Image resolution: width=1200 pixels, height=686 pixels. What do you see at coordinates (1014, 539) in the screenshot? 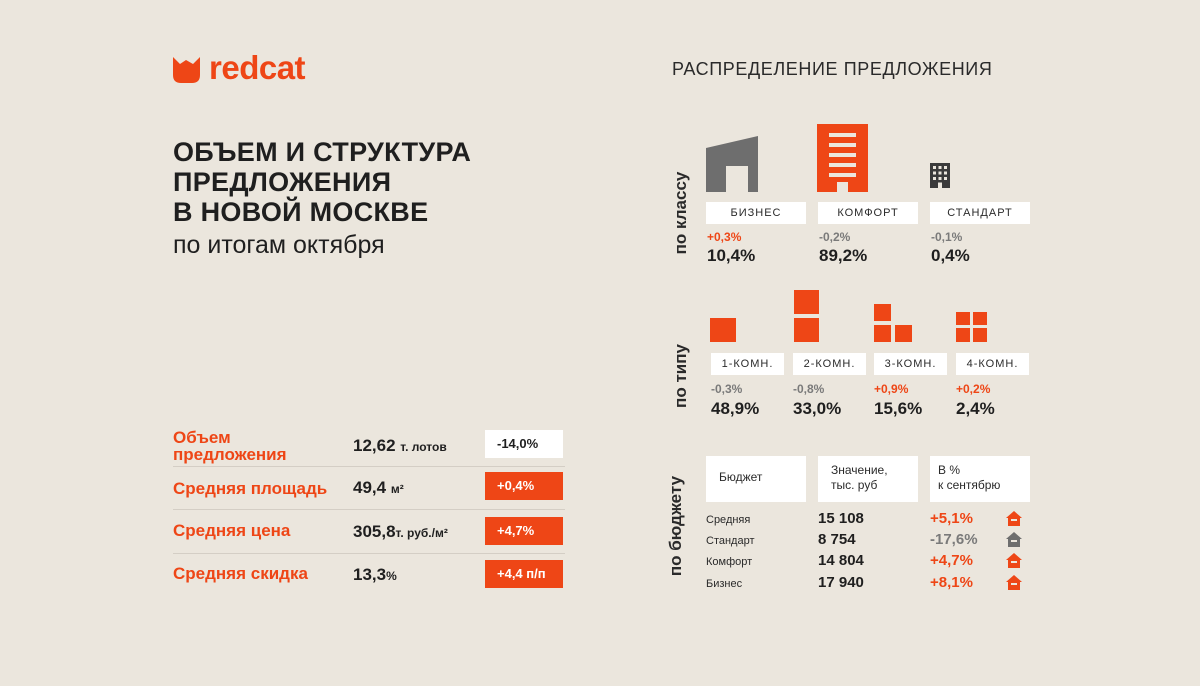
I see `house-down-icon` at bounding box center [1014, 539].